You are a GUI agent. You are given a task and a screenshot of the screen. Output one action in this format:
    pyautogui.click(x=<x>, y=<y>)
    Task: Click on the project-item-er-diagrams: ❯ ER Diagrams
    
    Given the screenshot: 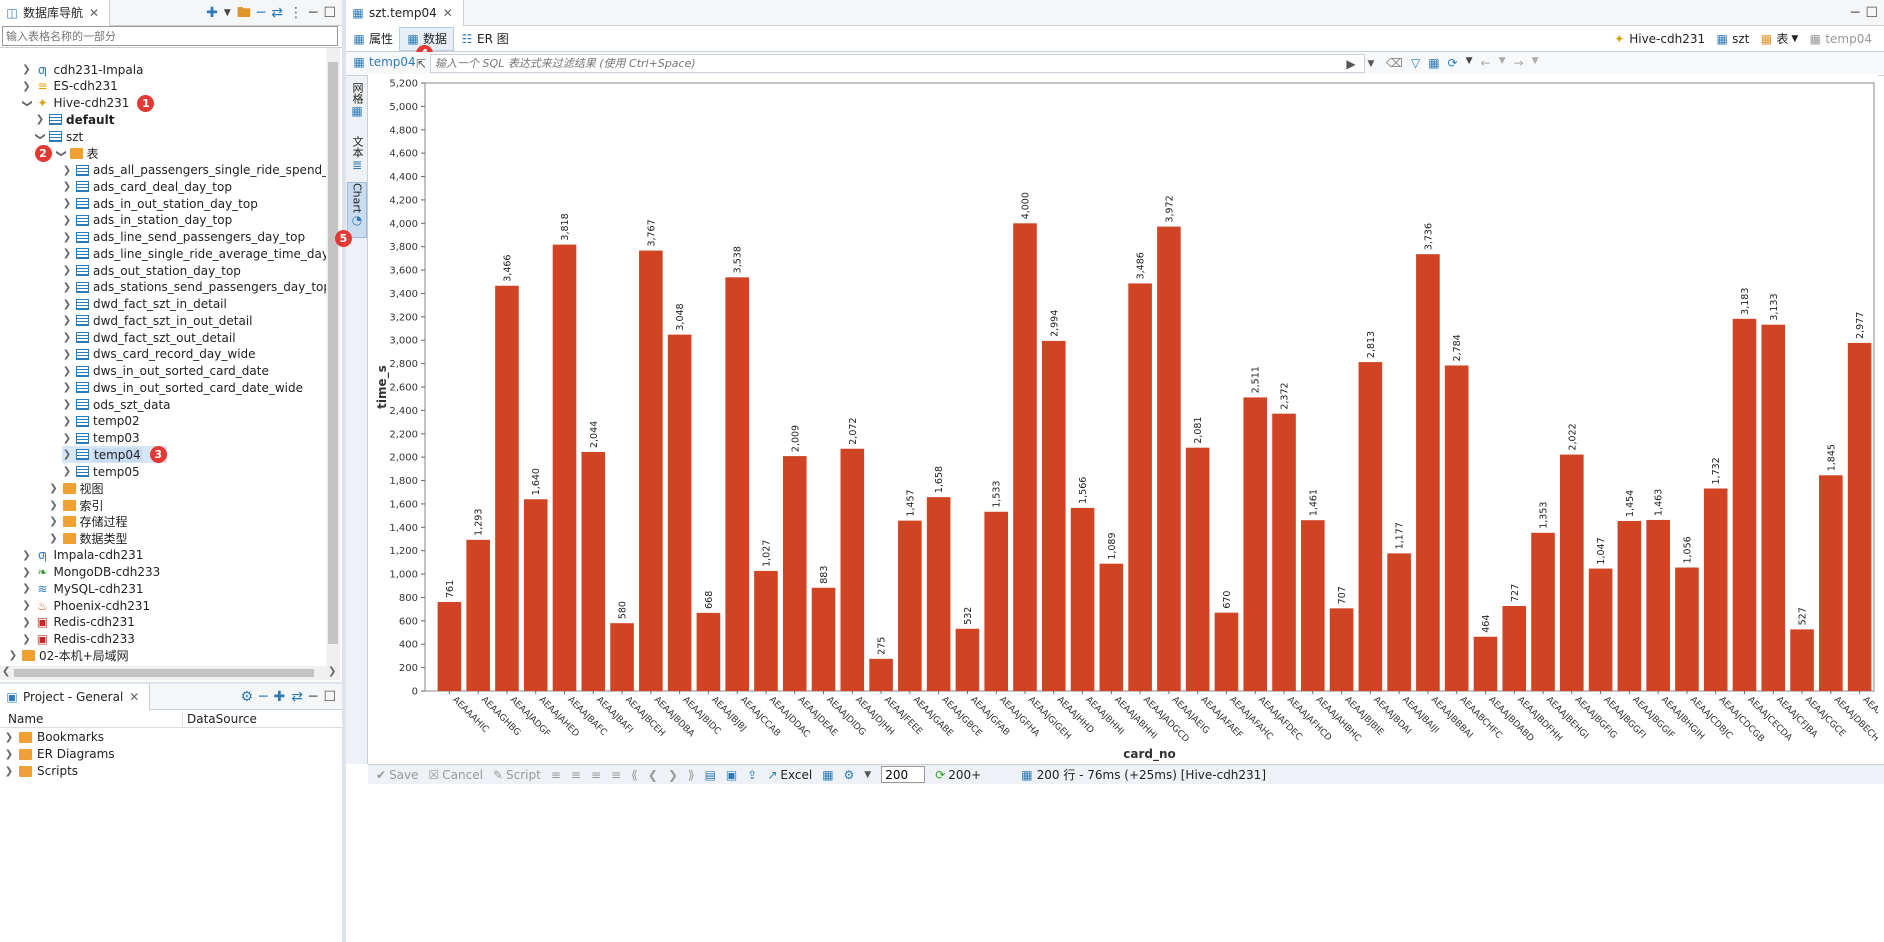 What is the action you would take?
    pyautogui.click(x=59, y=754)
    